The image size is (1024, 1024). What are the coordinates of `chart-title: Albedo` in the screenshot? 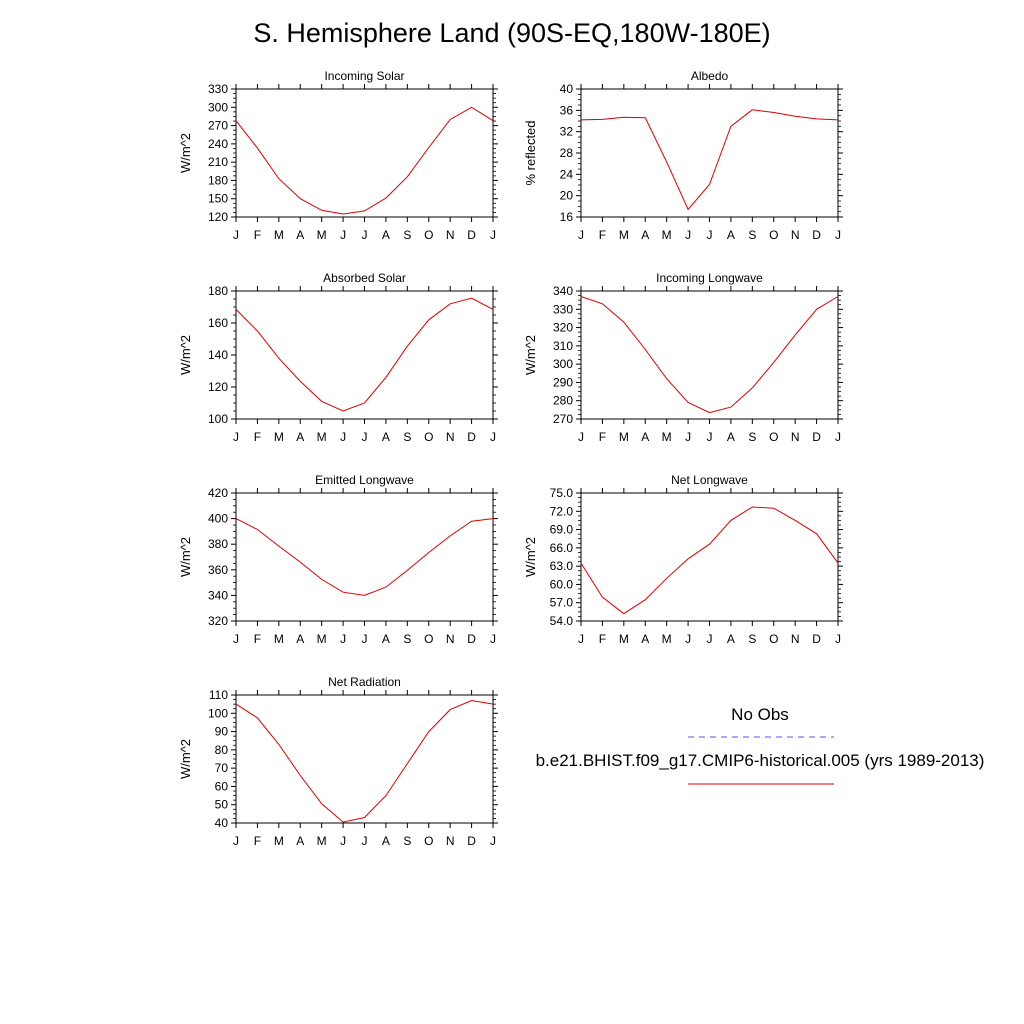 It's located at (710, 76).